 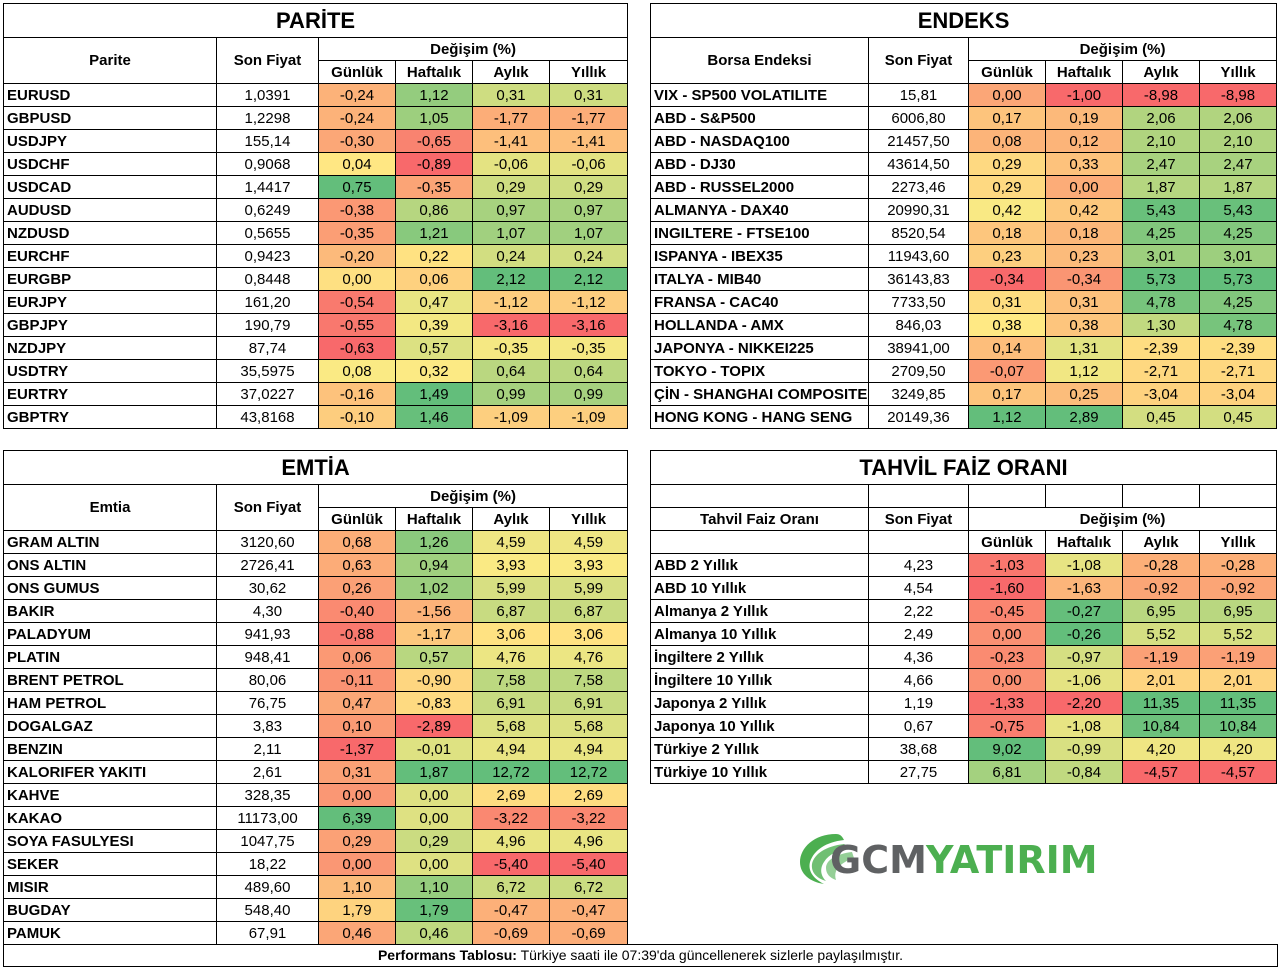 What do you see at coordinates (357, 279) in the screenshot?
I see `parite-row-daily-change: 0,00` at bounding box center [357, 279].